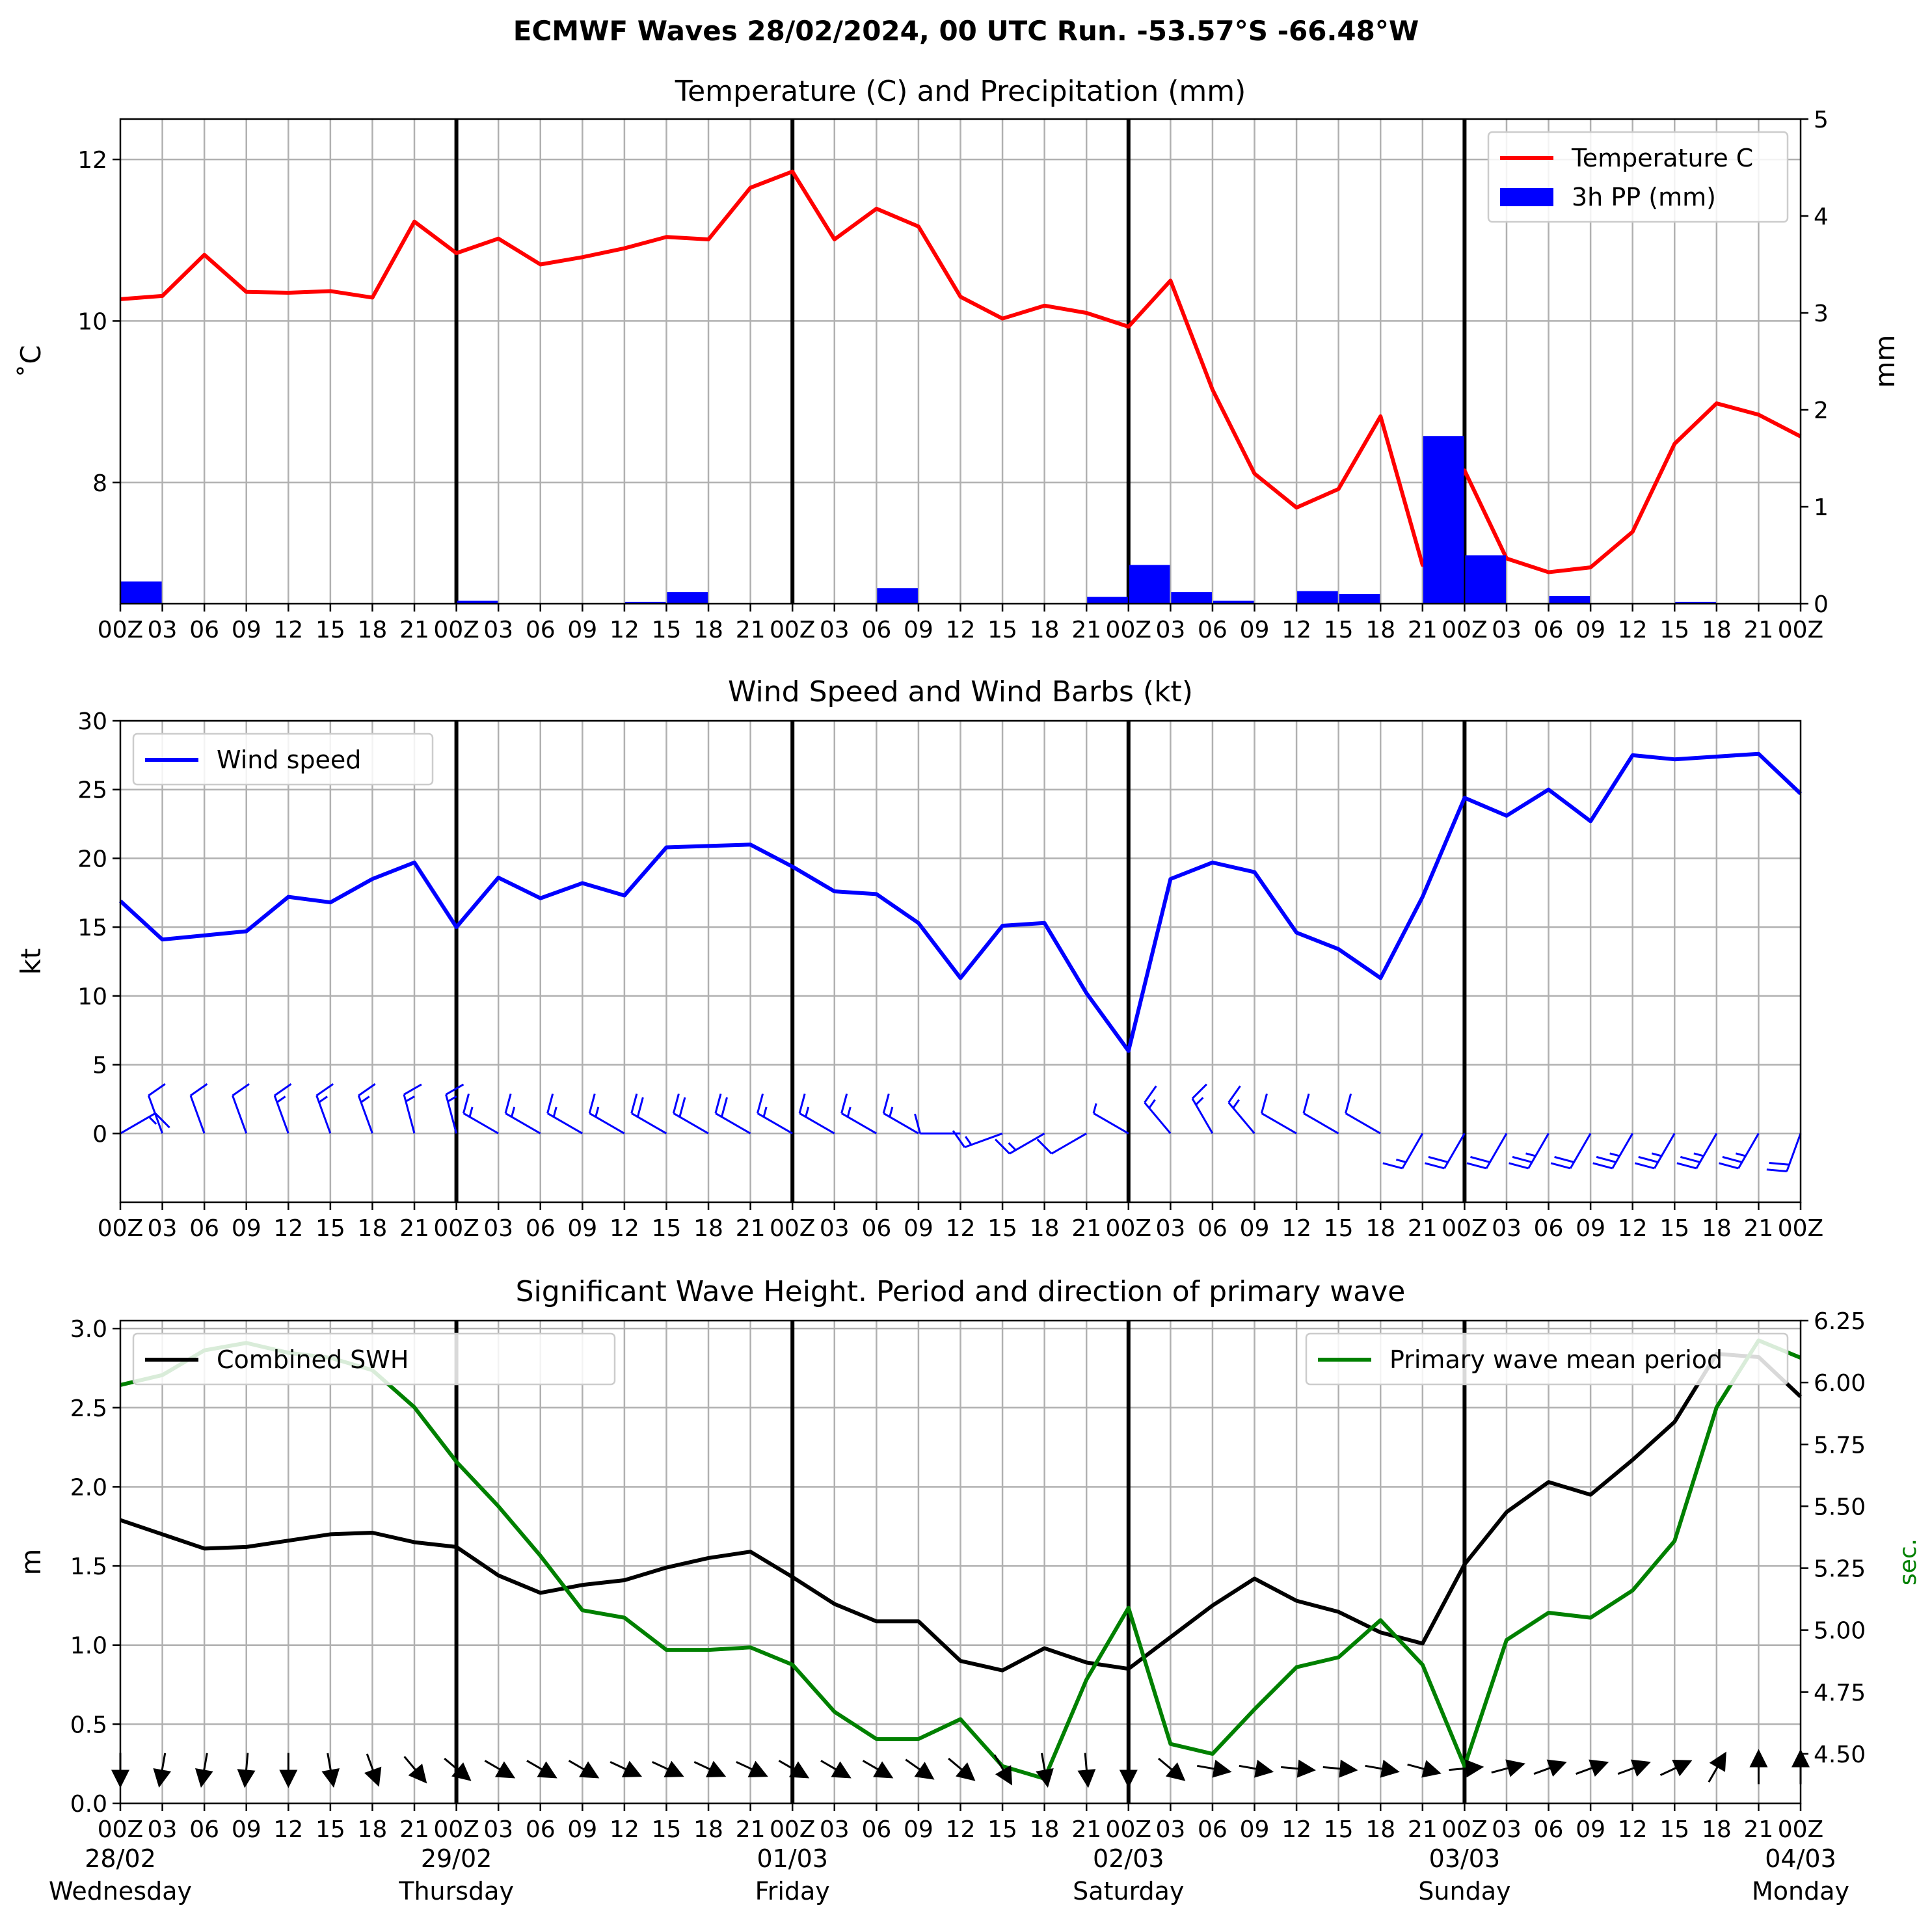  I want to click on y-axis-label: kt, so click(31, 962).